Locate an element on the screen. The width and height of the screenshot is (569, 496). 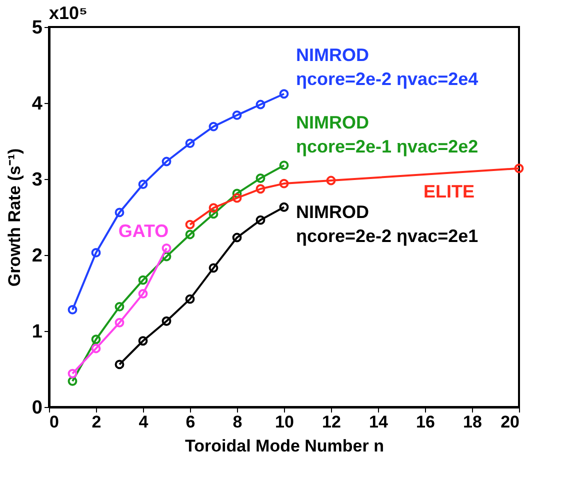
x-tick-label: 10 is located at coordinates (284, 422).